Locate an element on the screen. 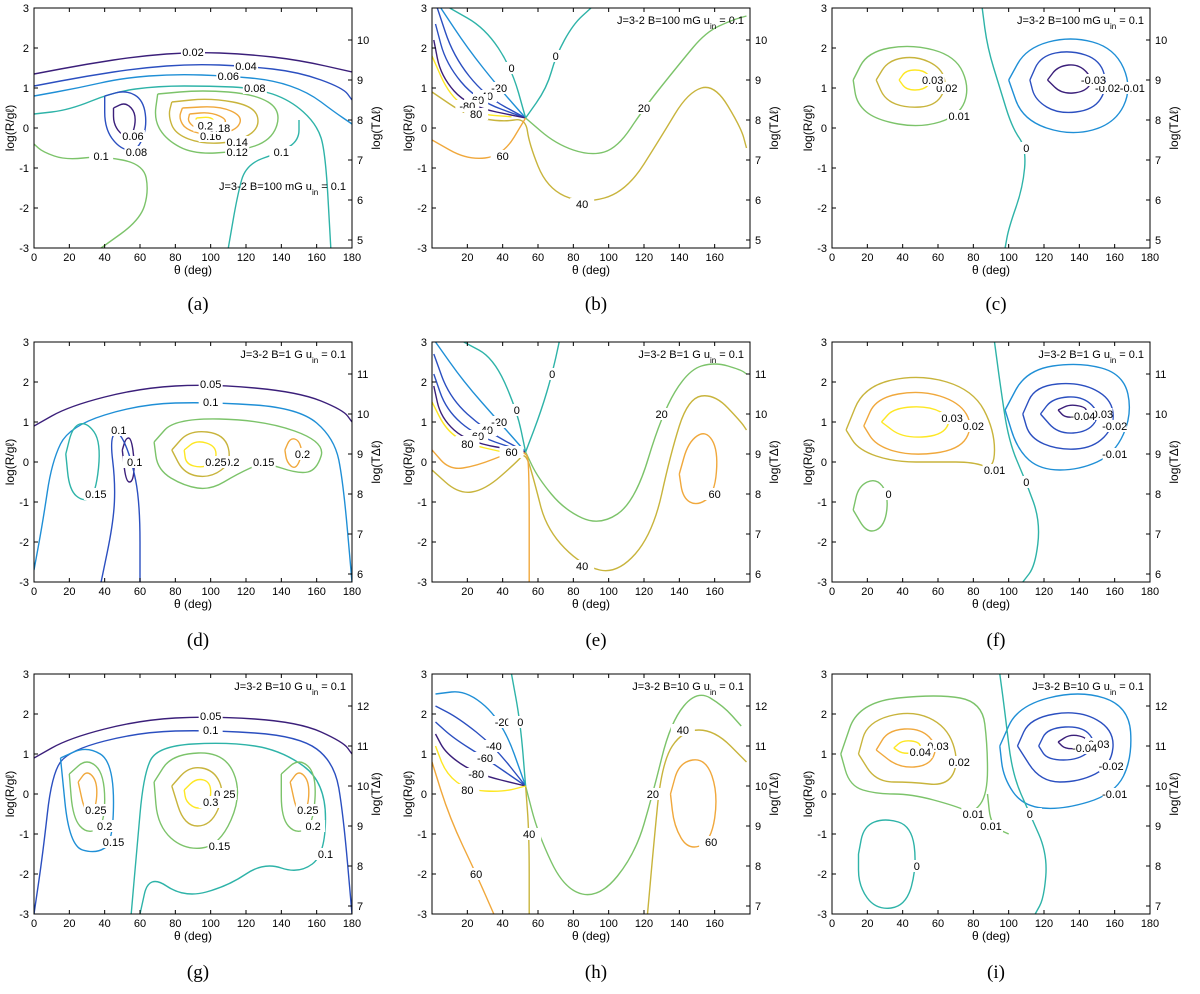 The height and width of the screenshot is (994, 1200). y2-tick-label: 12 is located at coordinates (363, 707).